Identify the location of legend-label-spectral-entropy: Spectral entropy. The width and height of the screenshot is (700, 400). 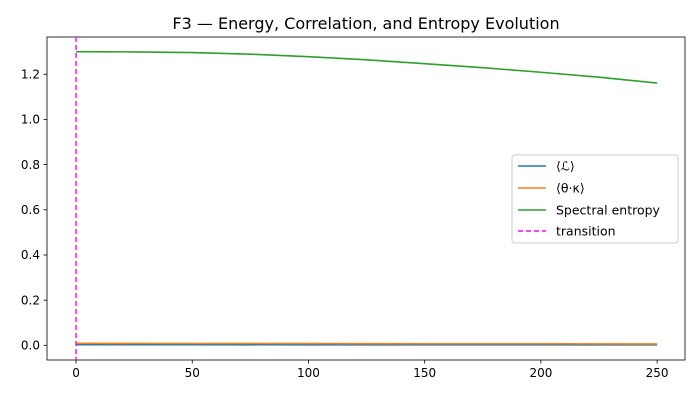
(608, 210).